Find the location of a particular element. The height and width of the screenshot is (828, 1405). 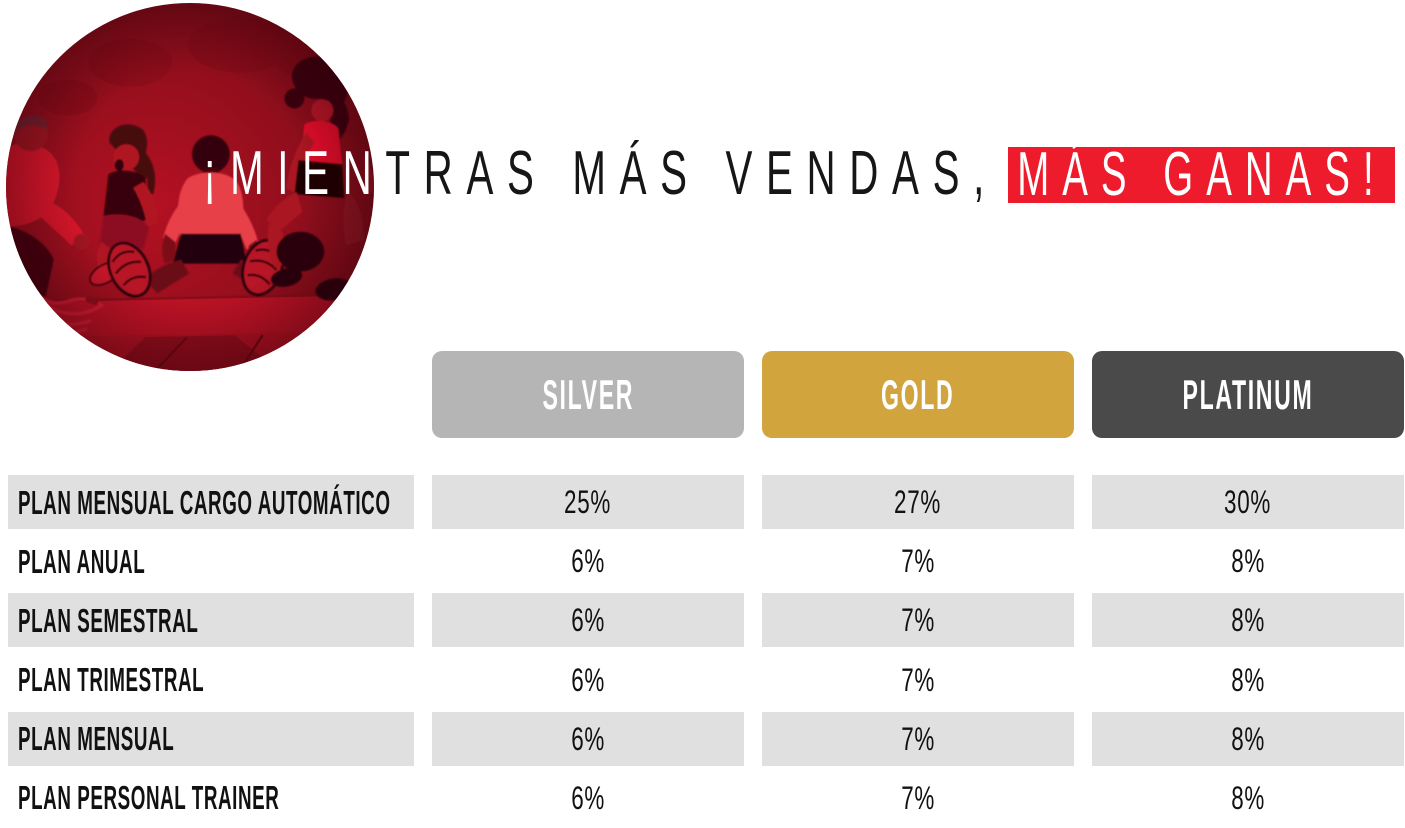

column-header-silver-label: SILVER is located at coordinates (588, 394).